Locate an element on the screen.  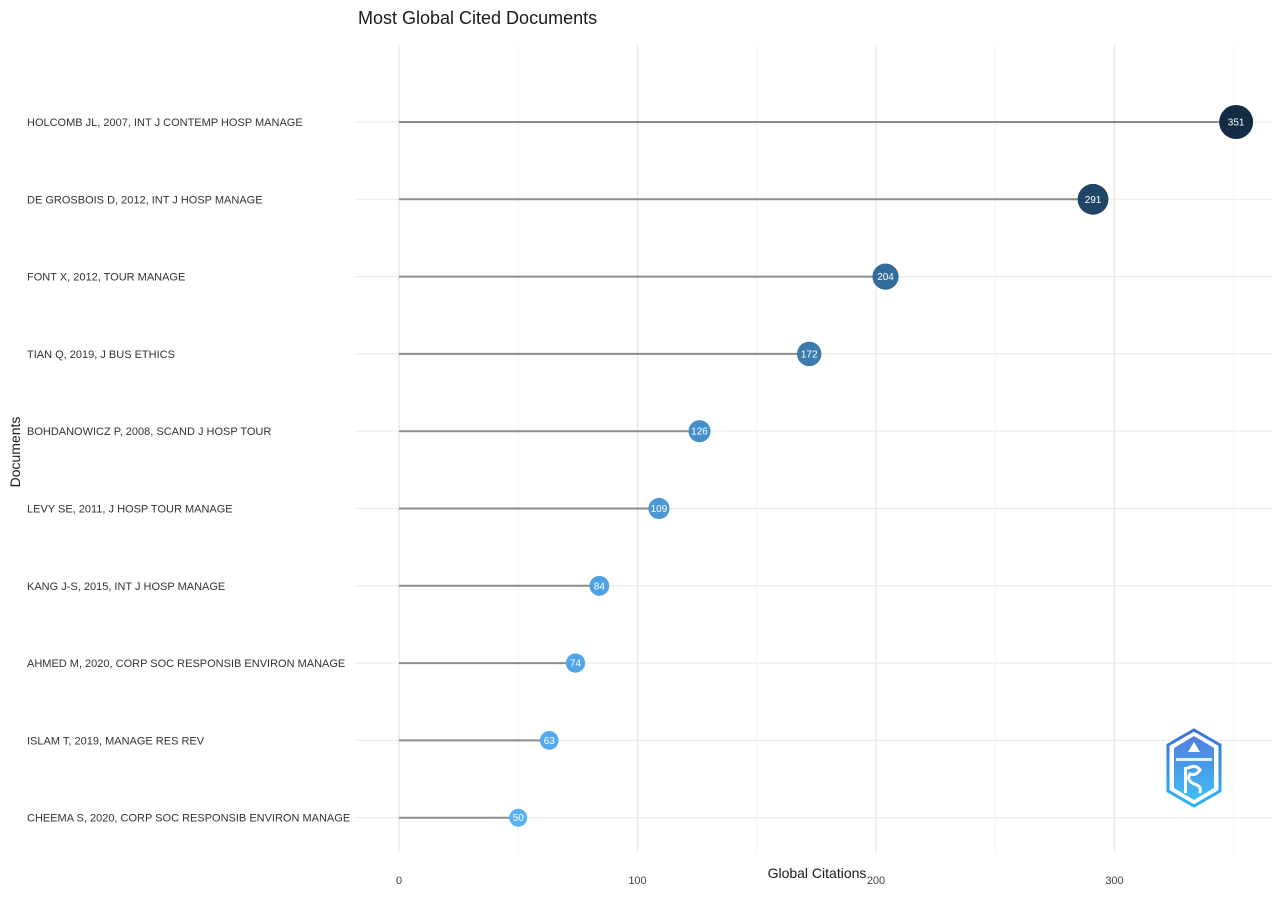
y-tick-label: TIAN Q, 2019, J BUS ETHICS is located at coordinates (101, 355).